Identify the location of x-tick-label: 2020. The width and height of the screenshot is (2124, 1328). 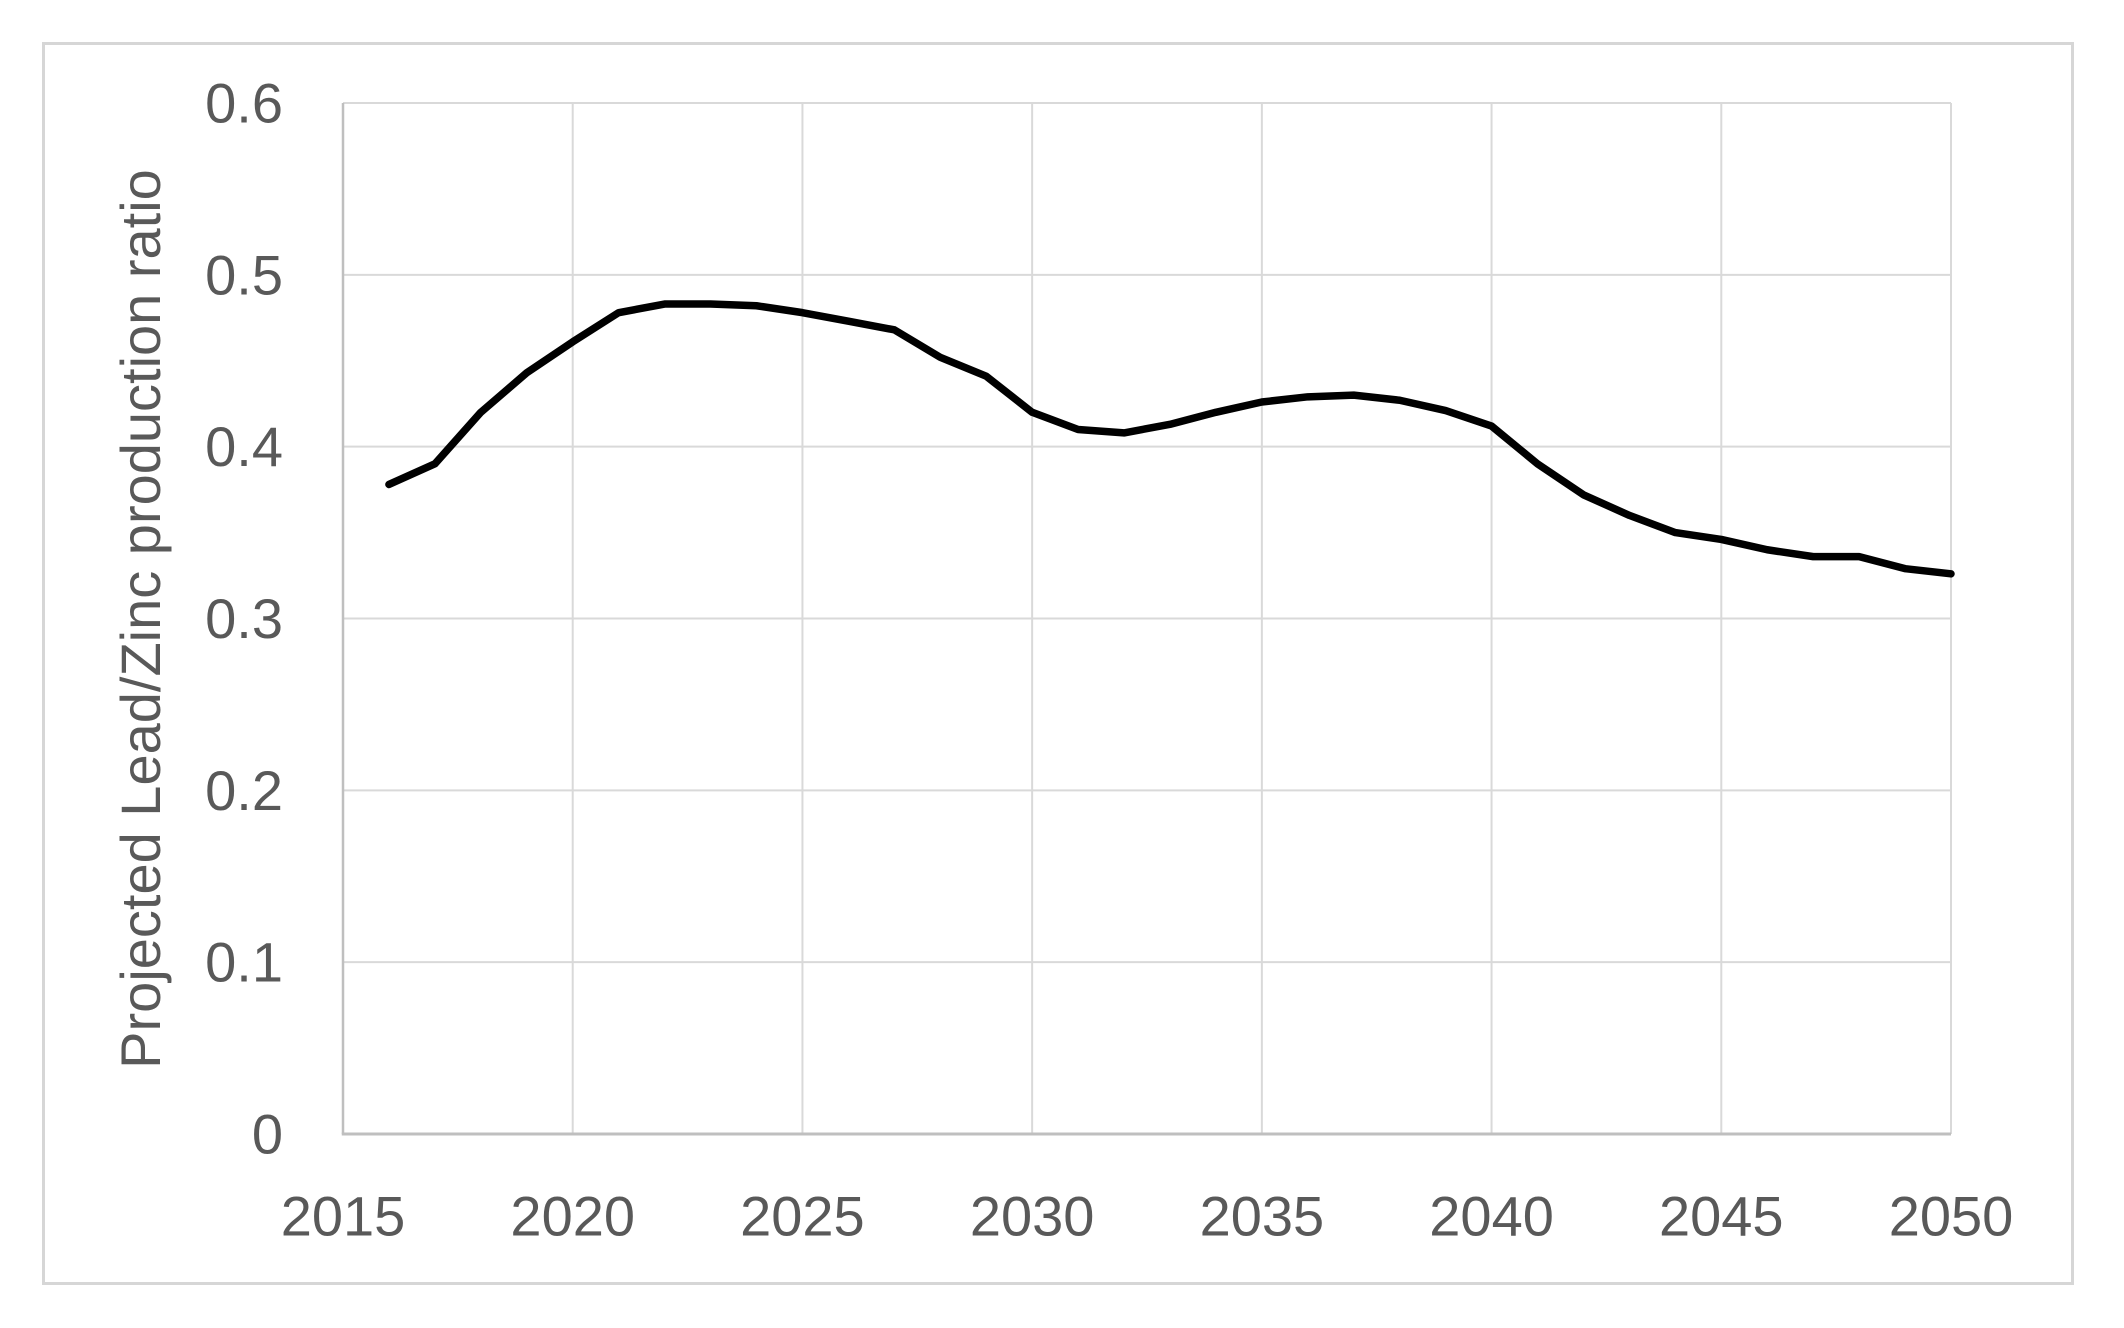
(572, 1216).